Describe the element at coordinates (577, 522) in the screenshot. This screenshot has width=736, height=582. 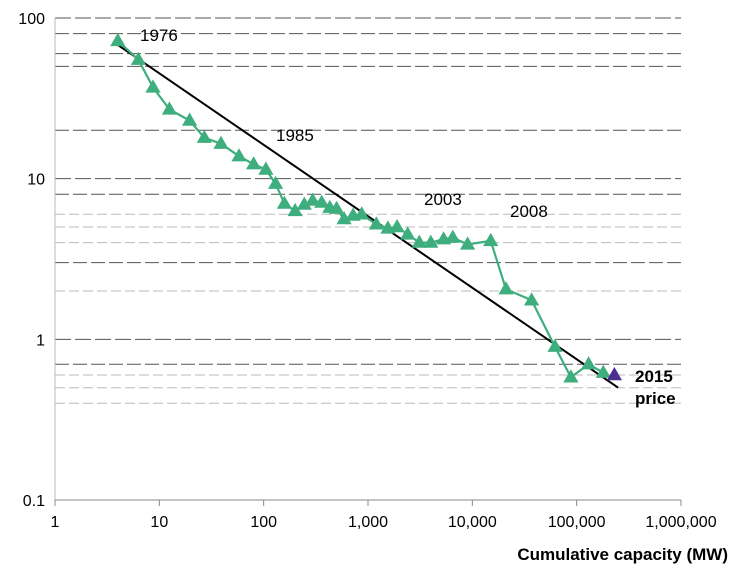
I see `x-tick-label: 100,000` at that location.